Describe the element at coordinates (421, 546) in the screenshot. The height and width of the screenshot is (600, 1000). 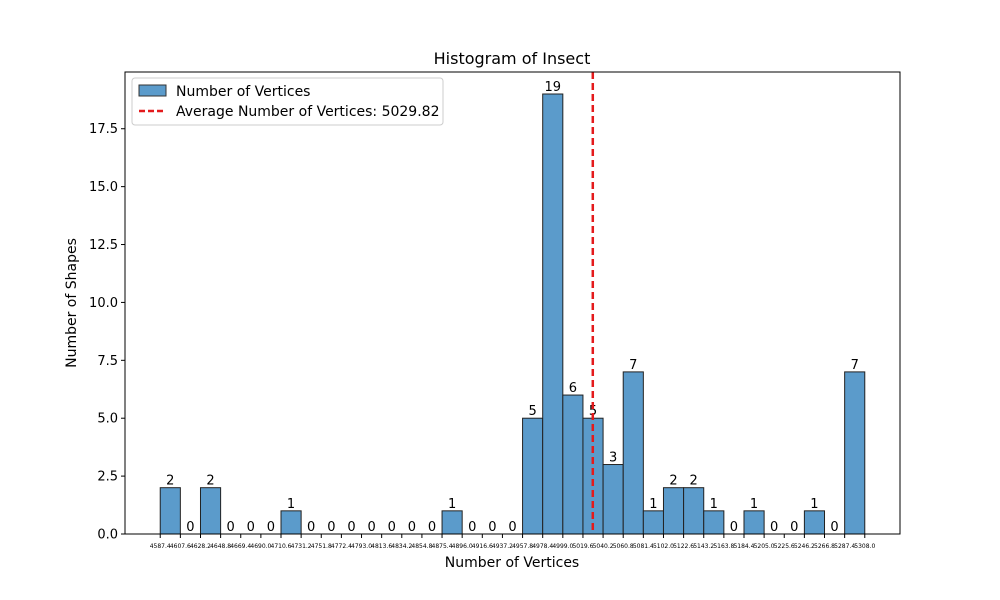
I see `x-tick-label: 4854.8` at that location.